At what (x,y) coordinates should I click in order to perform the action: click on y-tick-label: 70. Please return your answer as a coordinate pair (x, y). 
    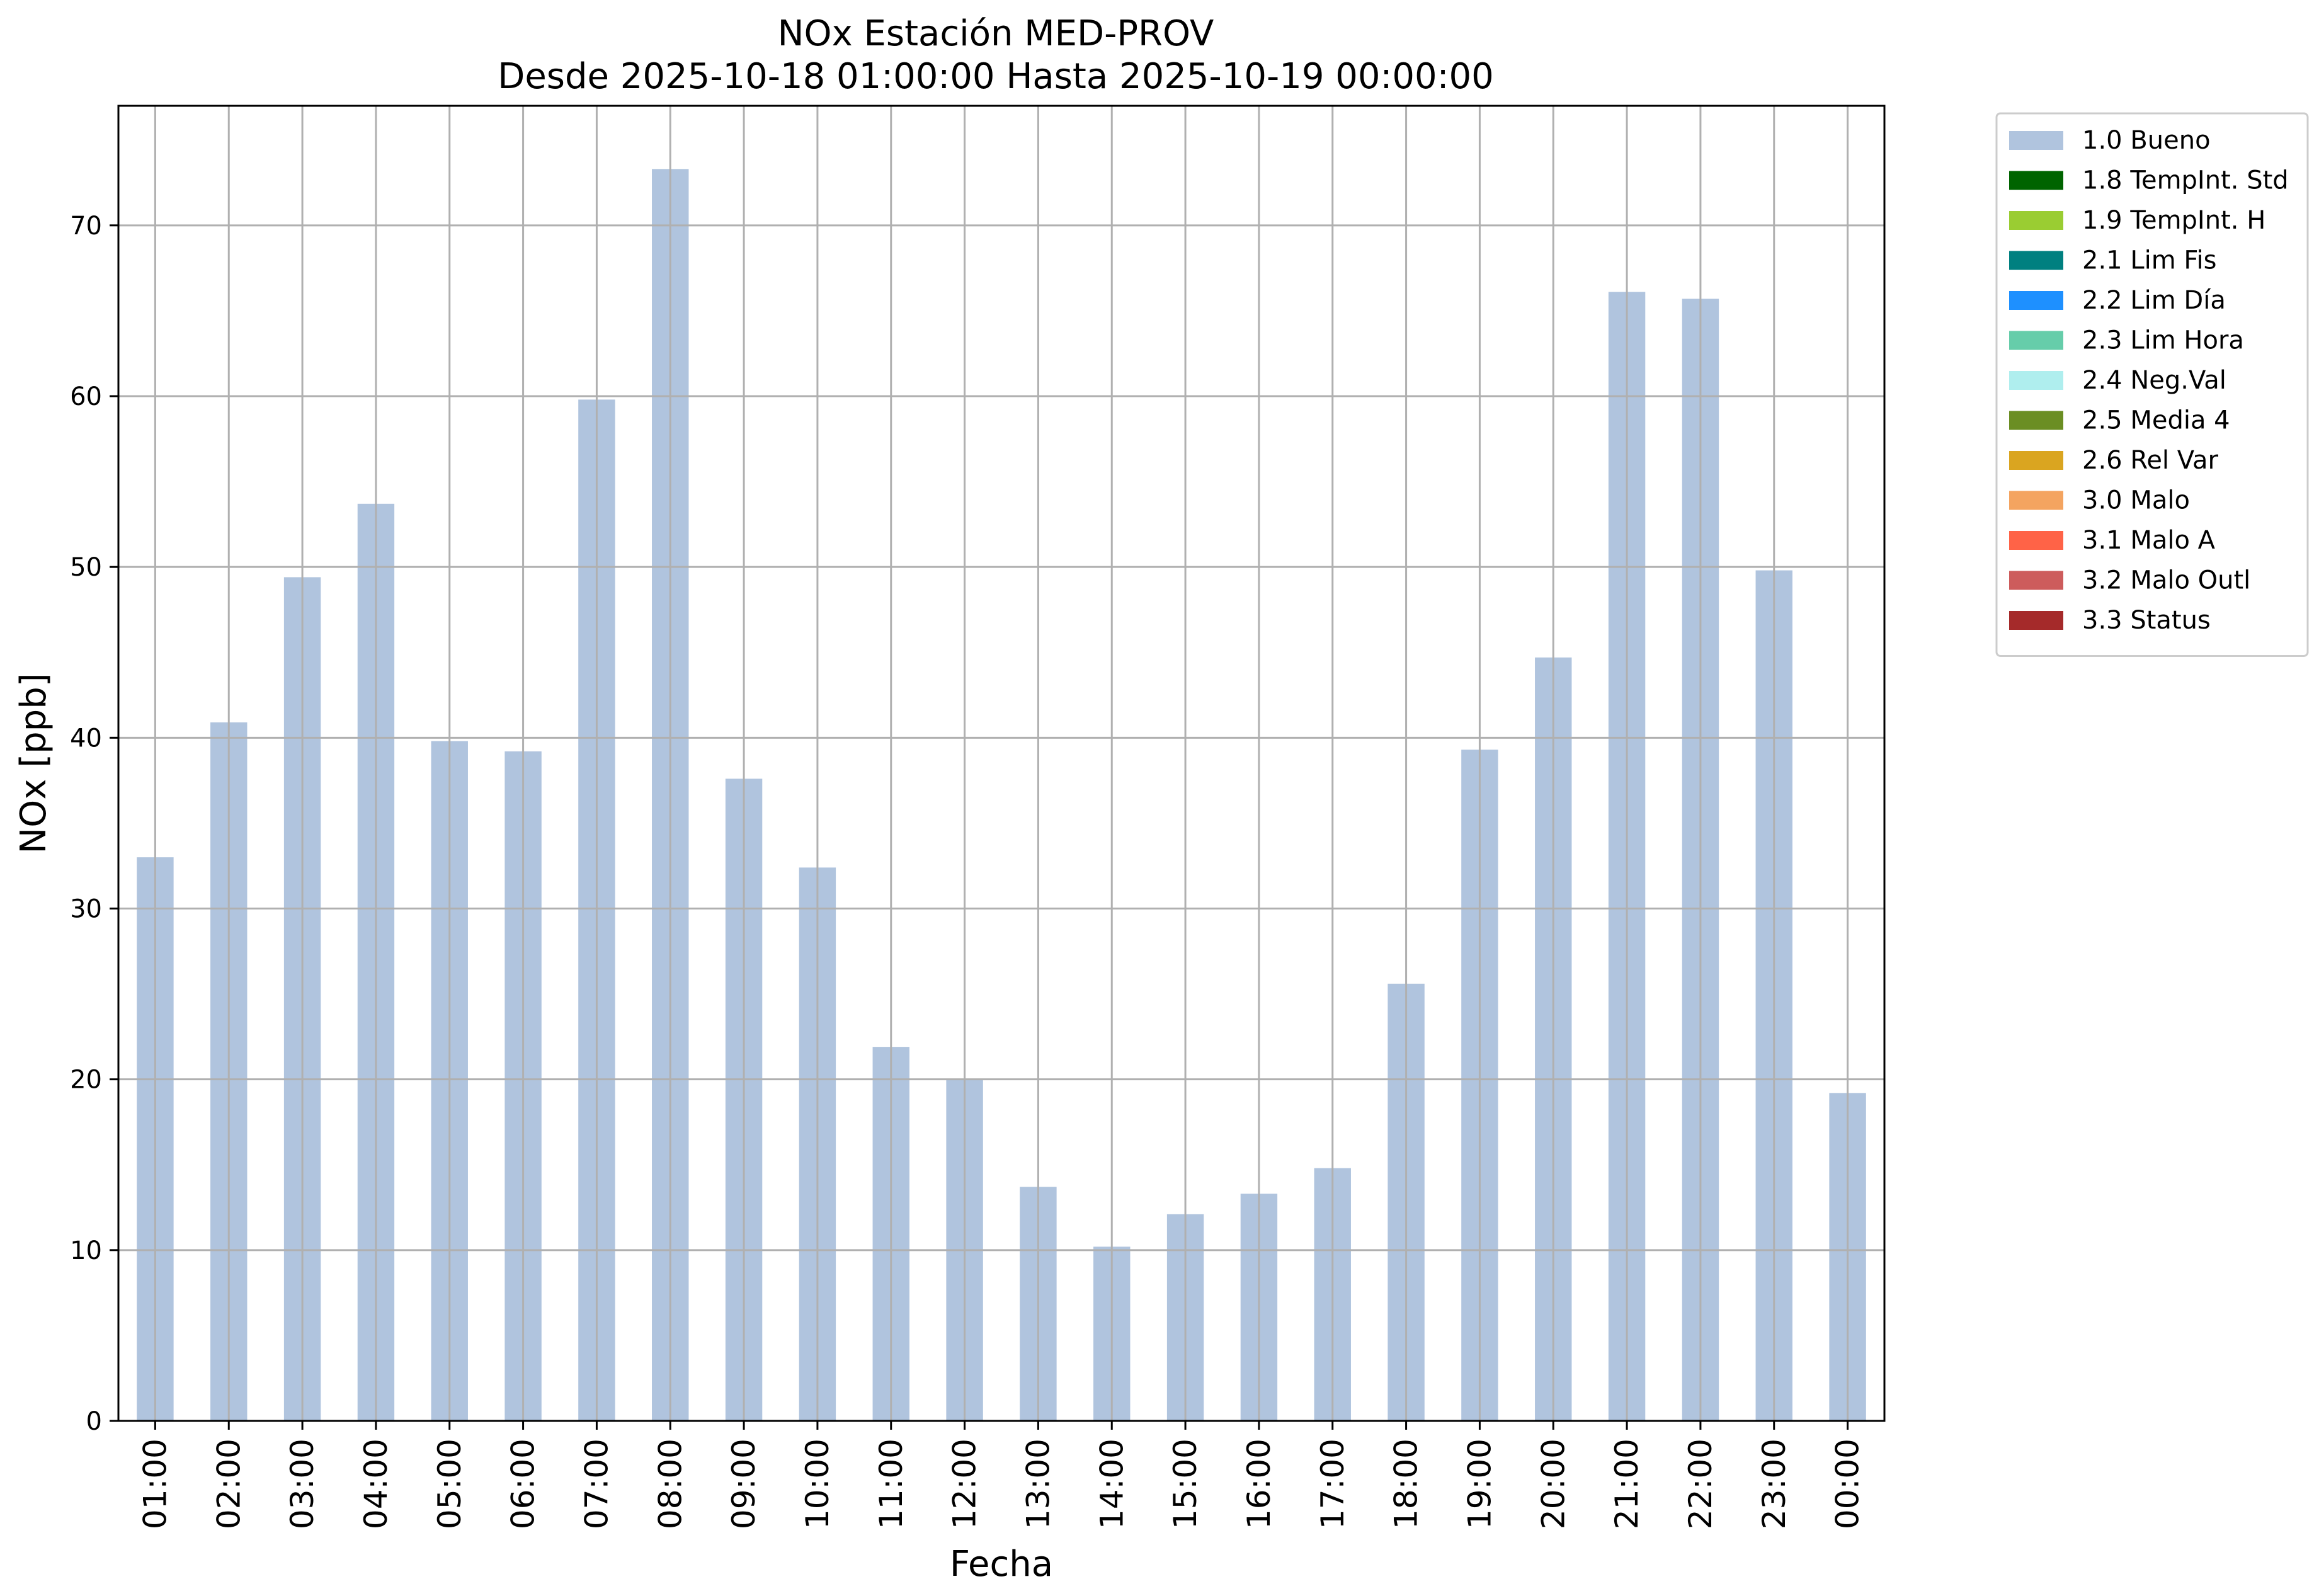
    Looking at the image, I should click on (86, 226).